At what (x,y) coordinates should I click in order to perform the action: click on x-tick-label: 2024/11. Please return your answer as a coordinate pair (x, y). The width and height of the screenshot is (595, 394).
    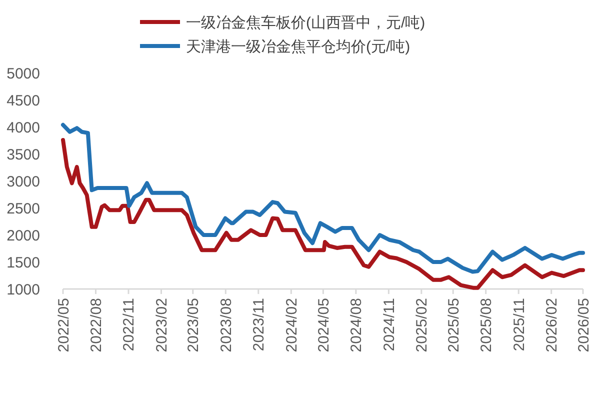
    Looking at the image, I should click on (389, 325).